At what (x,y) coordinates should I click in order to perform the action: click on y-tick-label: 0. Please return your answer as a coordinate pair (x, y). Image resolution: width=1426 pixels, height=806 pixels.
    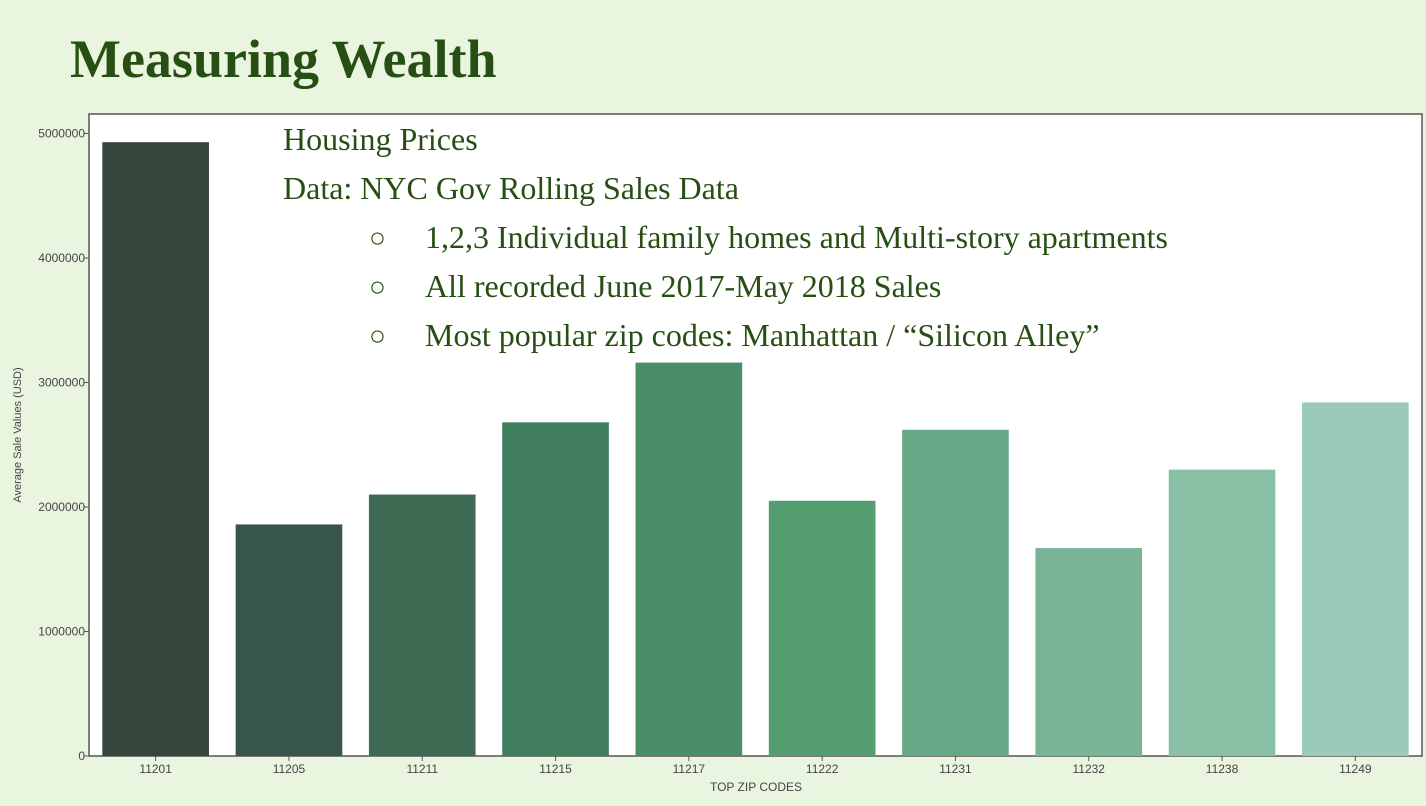
    Looking at the image, I should click on (81, 756).